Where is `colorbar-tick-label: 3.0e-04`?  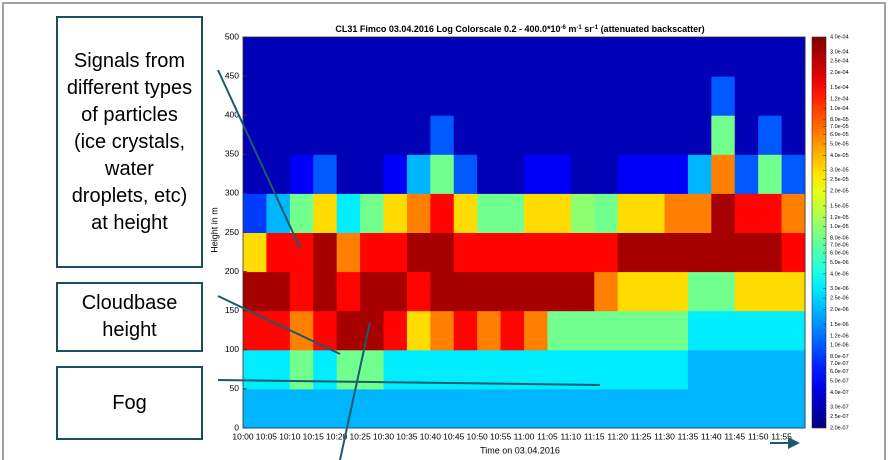
colorbar-tick-label: 3.0e-04 is located at coordinates (839, 52).